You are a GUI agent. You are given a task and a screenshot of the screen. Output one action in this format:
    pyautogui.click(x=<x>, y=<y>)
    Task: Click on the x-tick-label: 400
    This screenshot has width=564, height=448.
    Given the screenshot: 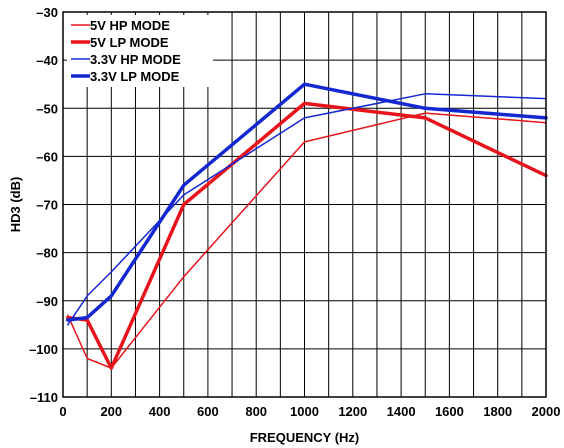 What is the action you would take?
    pyautogui.click(x=160, y=411)
    